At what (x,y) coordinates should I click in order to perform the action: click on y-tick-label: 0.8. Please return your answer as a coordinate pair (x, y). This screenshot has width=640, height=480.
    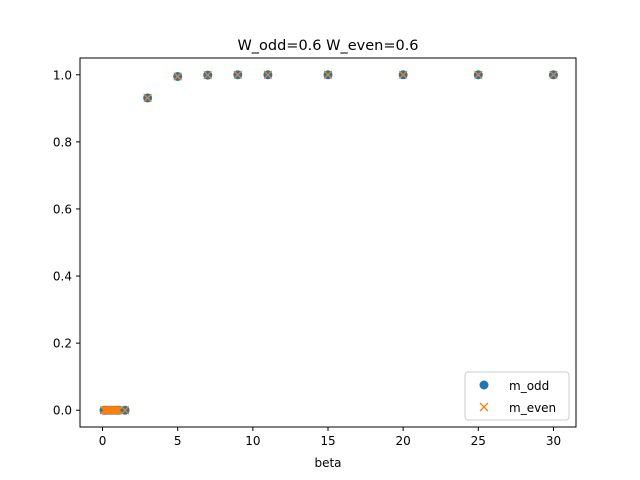
    Looking at the image, I should click on (62, 142).